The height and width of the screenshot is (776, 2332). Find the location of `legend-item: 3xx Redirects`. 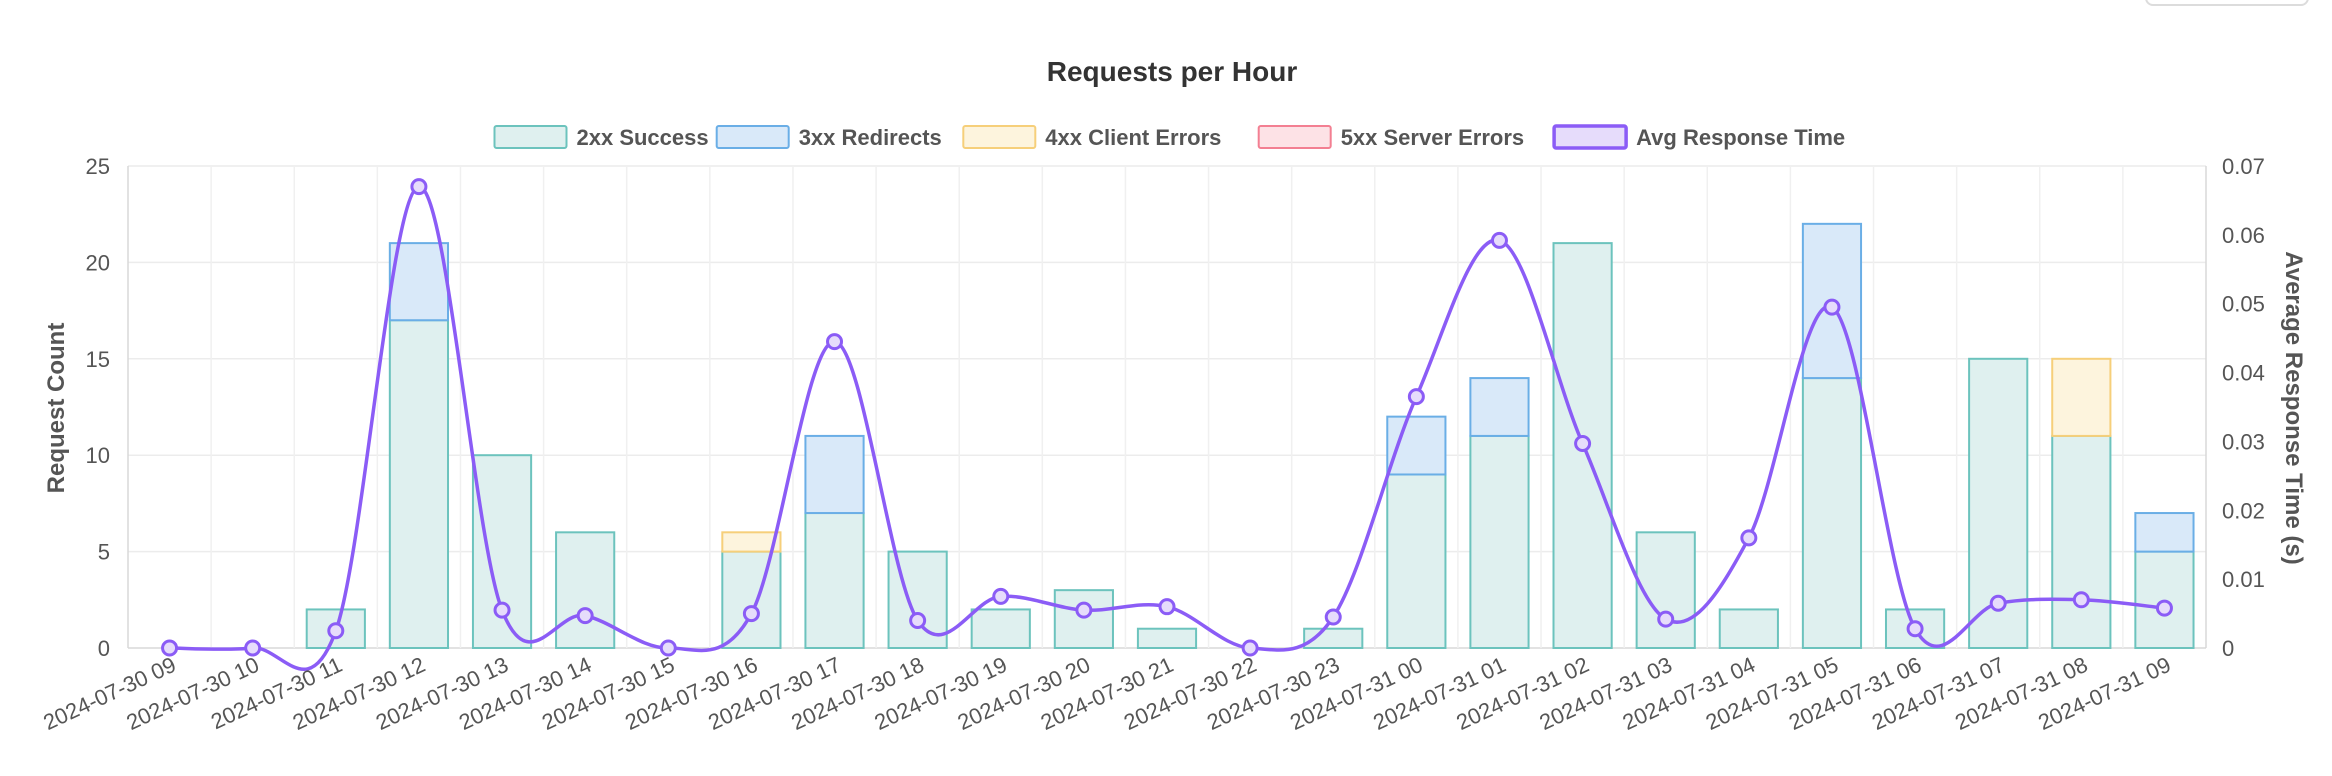

legend-item: 3xx Redirects is located at coordinates (828, 137).